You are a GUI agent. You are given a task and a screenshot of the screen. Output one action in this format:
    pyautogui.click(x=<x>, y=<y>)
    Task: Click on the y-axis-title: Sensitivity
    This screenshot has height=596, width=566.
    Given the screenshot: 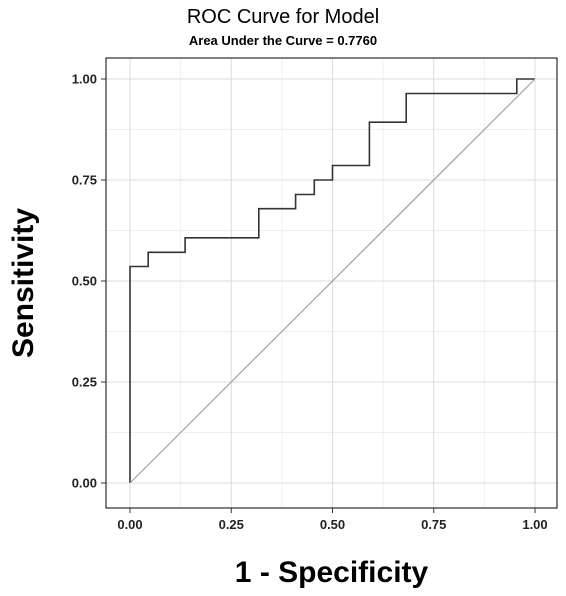 What is the action you would take?
    pyautogui.click(x=23, y=283)
    